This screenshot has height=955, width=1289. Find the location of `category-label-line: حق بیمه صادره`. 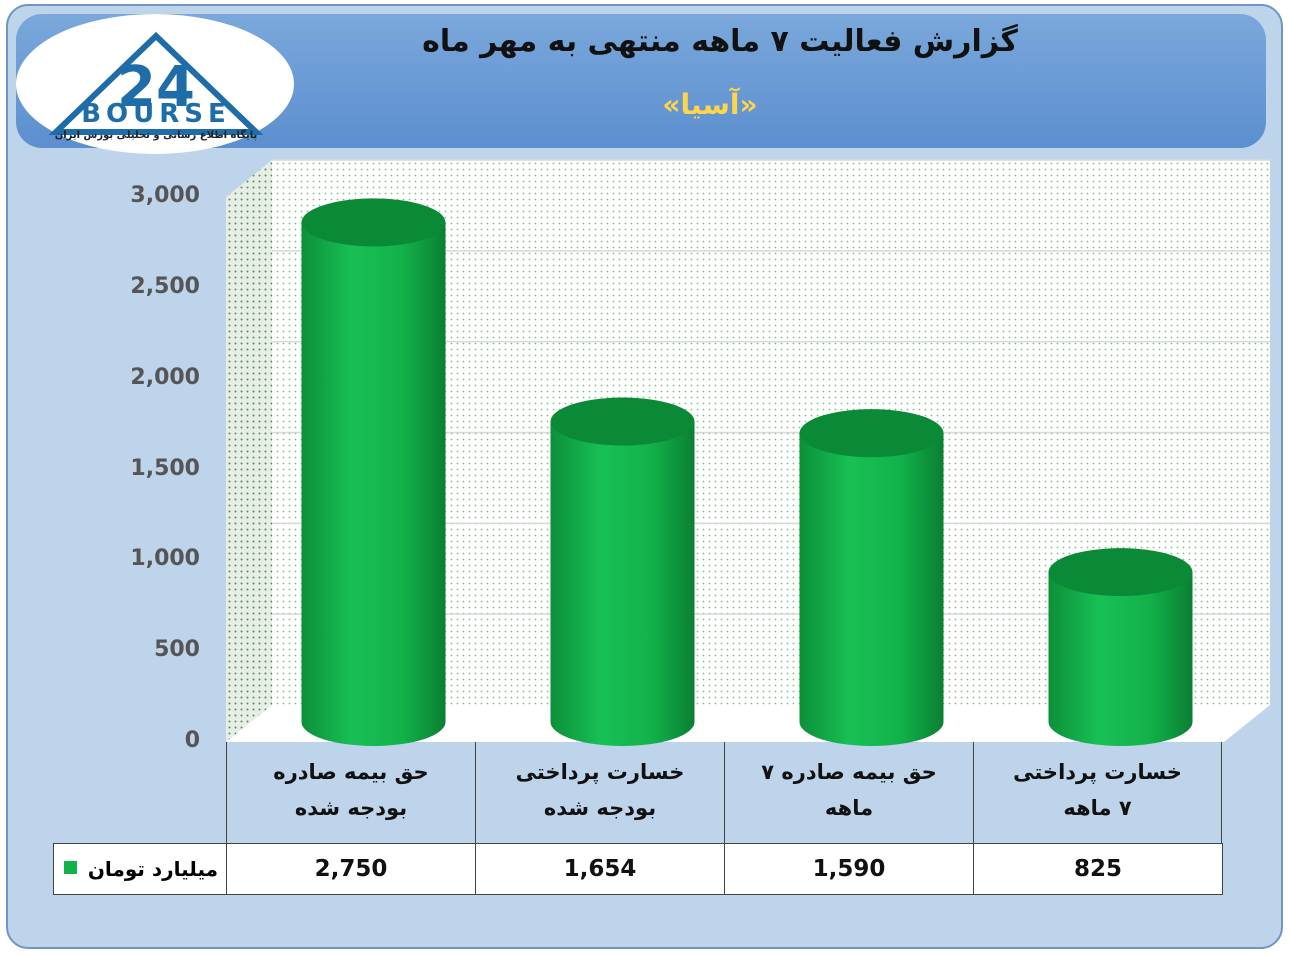

category-label-line: حق بیمه صادره is located at coordinates (351, 772).